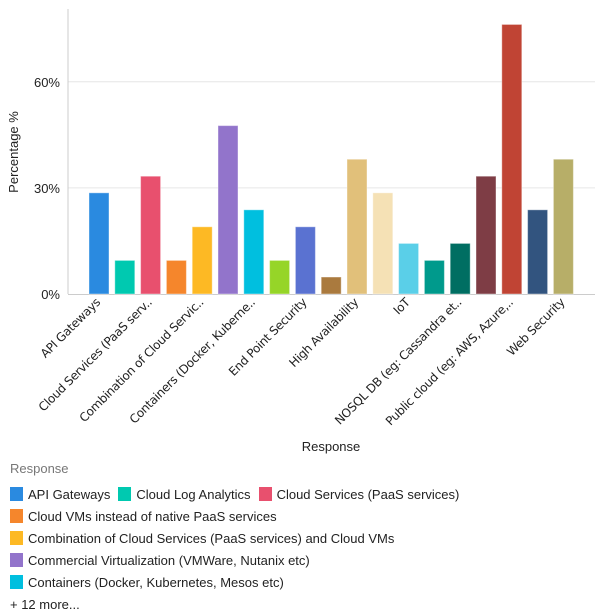 The height and width of the screenshot is (612, 600). What do you see at coordinates (50, 294) in the screenshot?
I see `y-tick-label: 0%` at bounding box center [50, 294].